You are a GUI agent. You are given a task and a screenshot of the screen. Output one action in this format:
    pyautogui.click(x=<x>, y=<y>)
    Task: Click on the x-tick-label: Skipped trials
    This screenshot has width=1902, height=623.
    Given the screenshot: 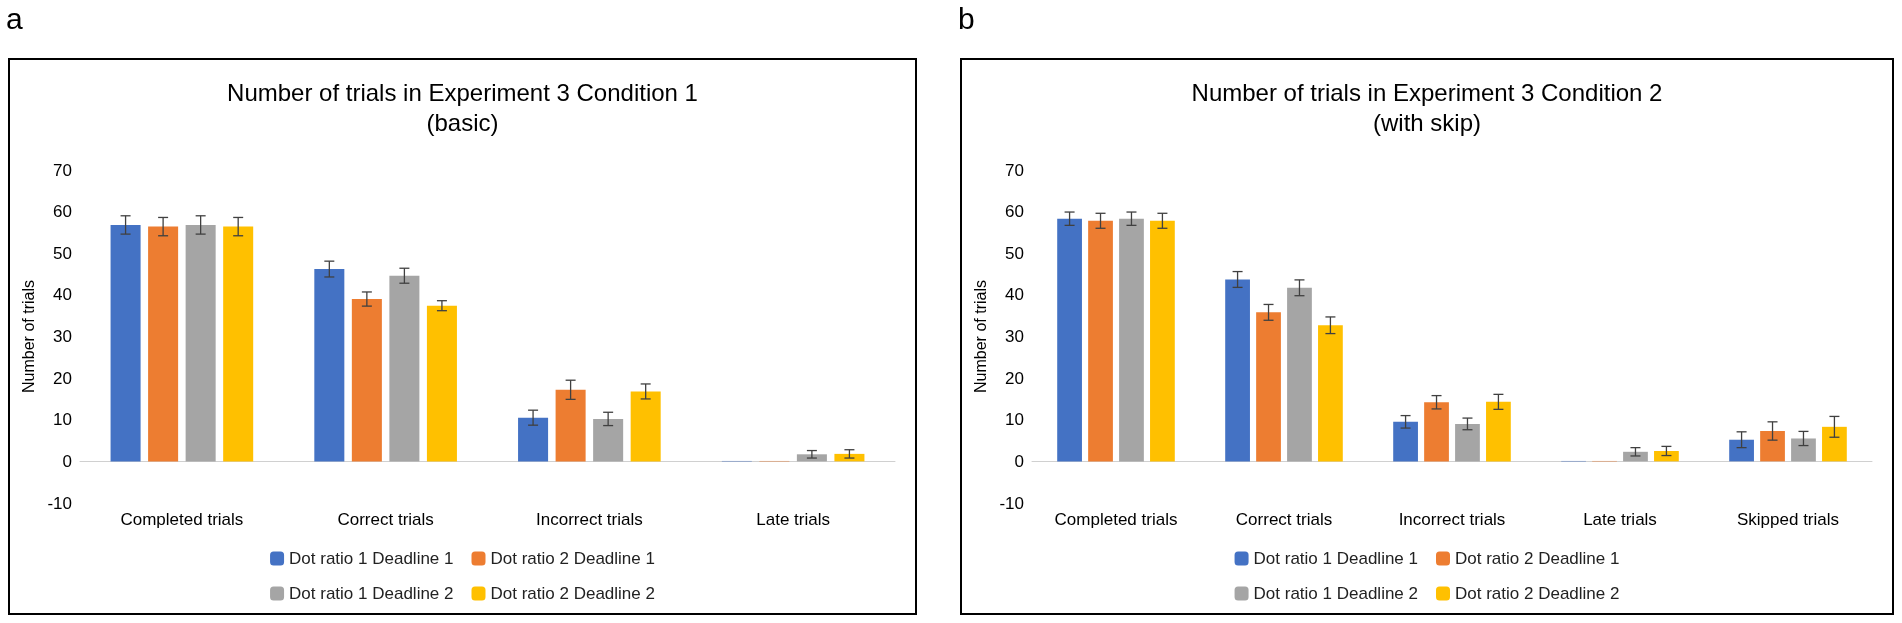 What is the action you would take?
    pyautogui.click(x=1788, y=519)
    